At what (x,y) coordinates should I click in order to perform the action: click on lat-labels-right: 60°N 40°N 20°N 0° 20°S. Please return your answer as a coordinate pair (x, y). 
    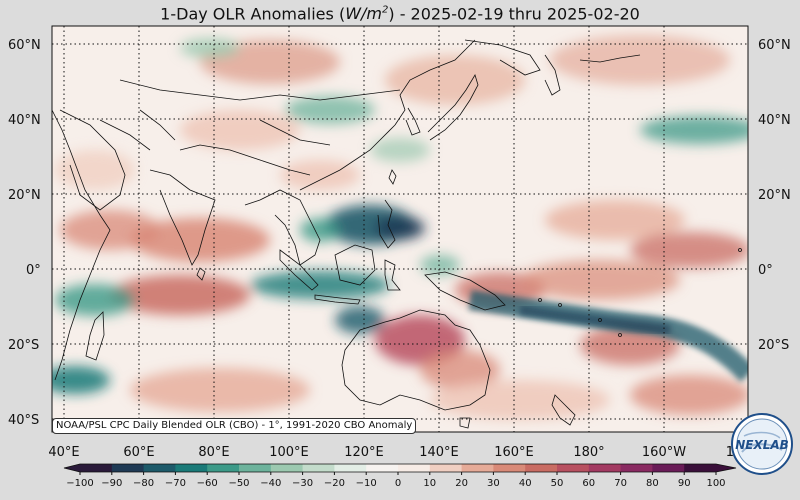
    Looking at the image, I should click on (774, 195).